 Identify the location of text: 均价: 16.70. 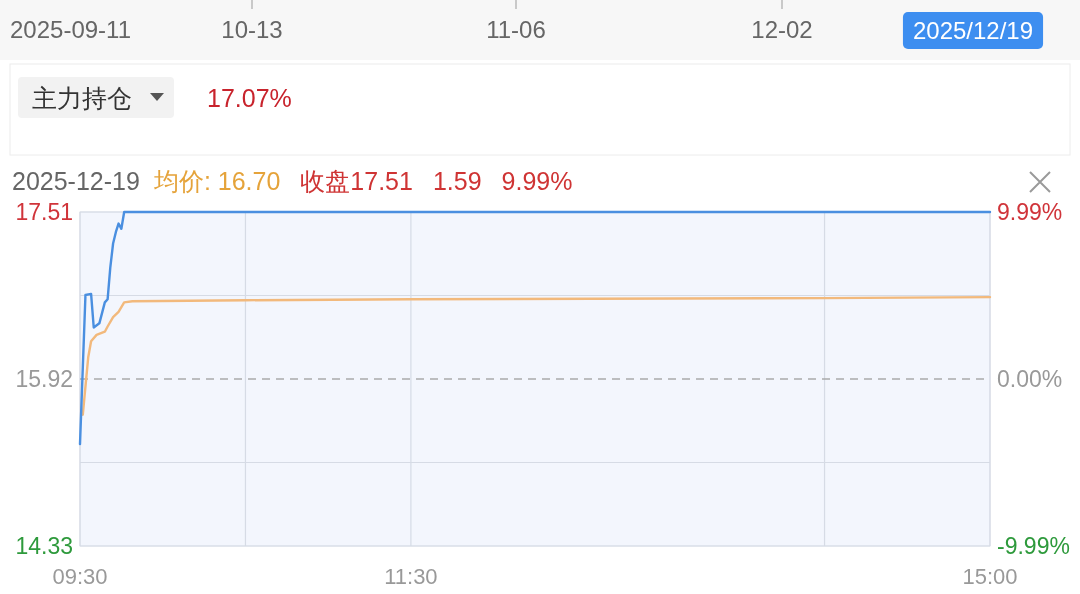
(216, 181).